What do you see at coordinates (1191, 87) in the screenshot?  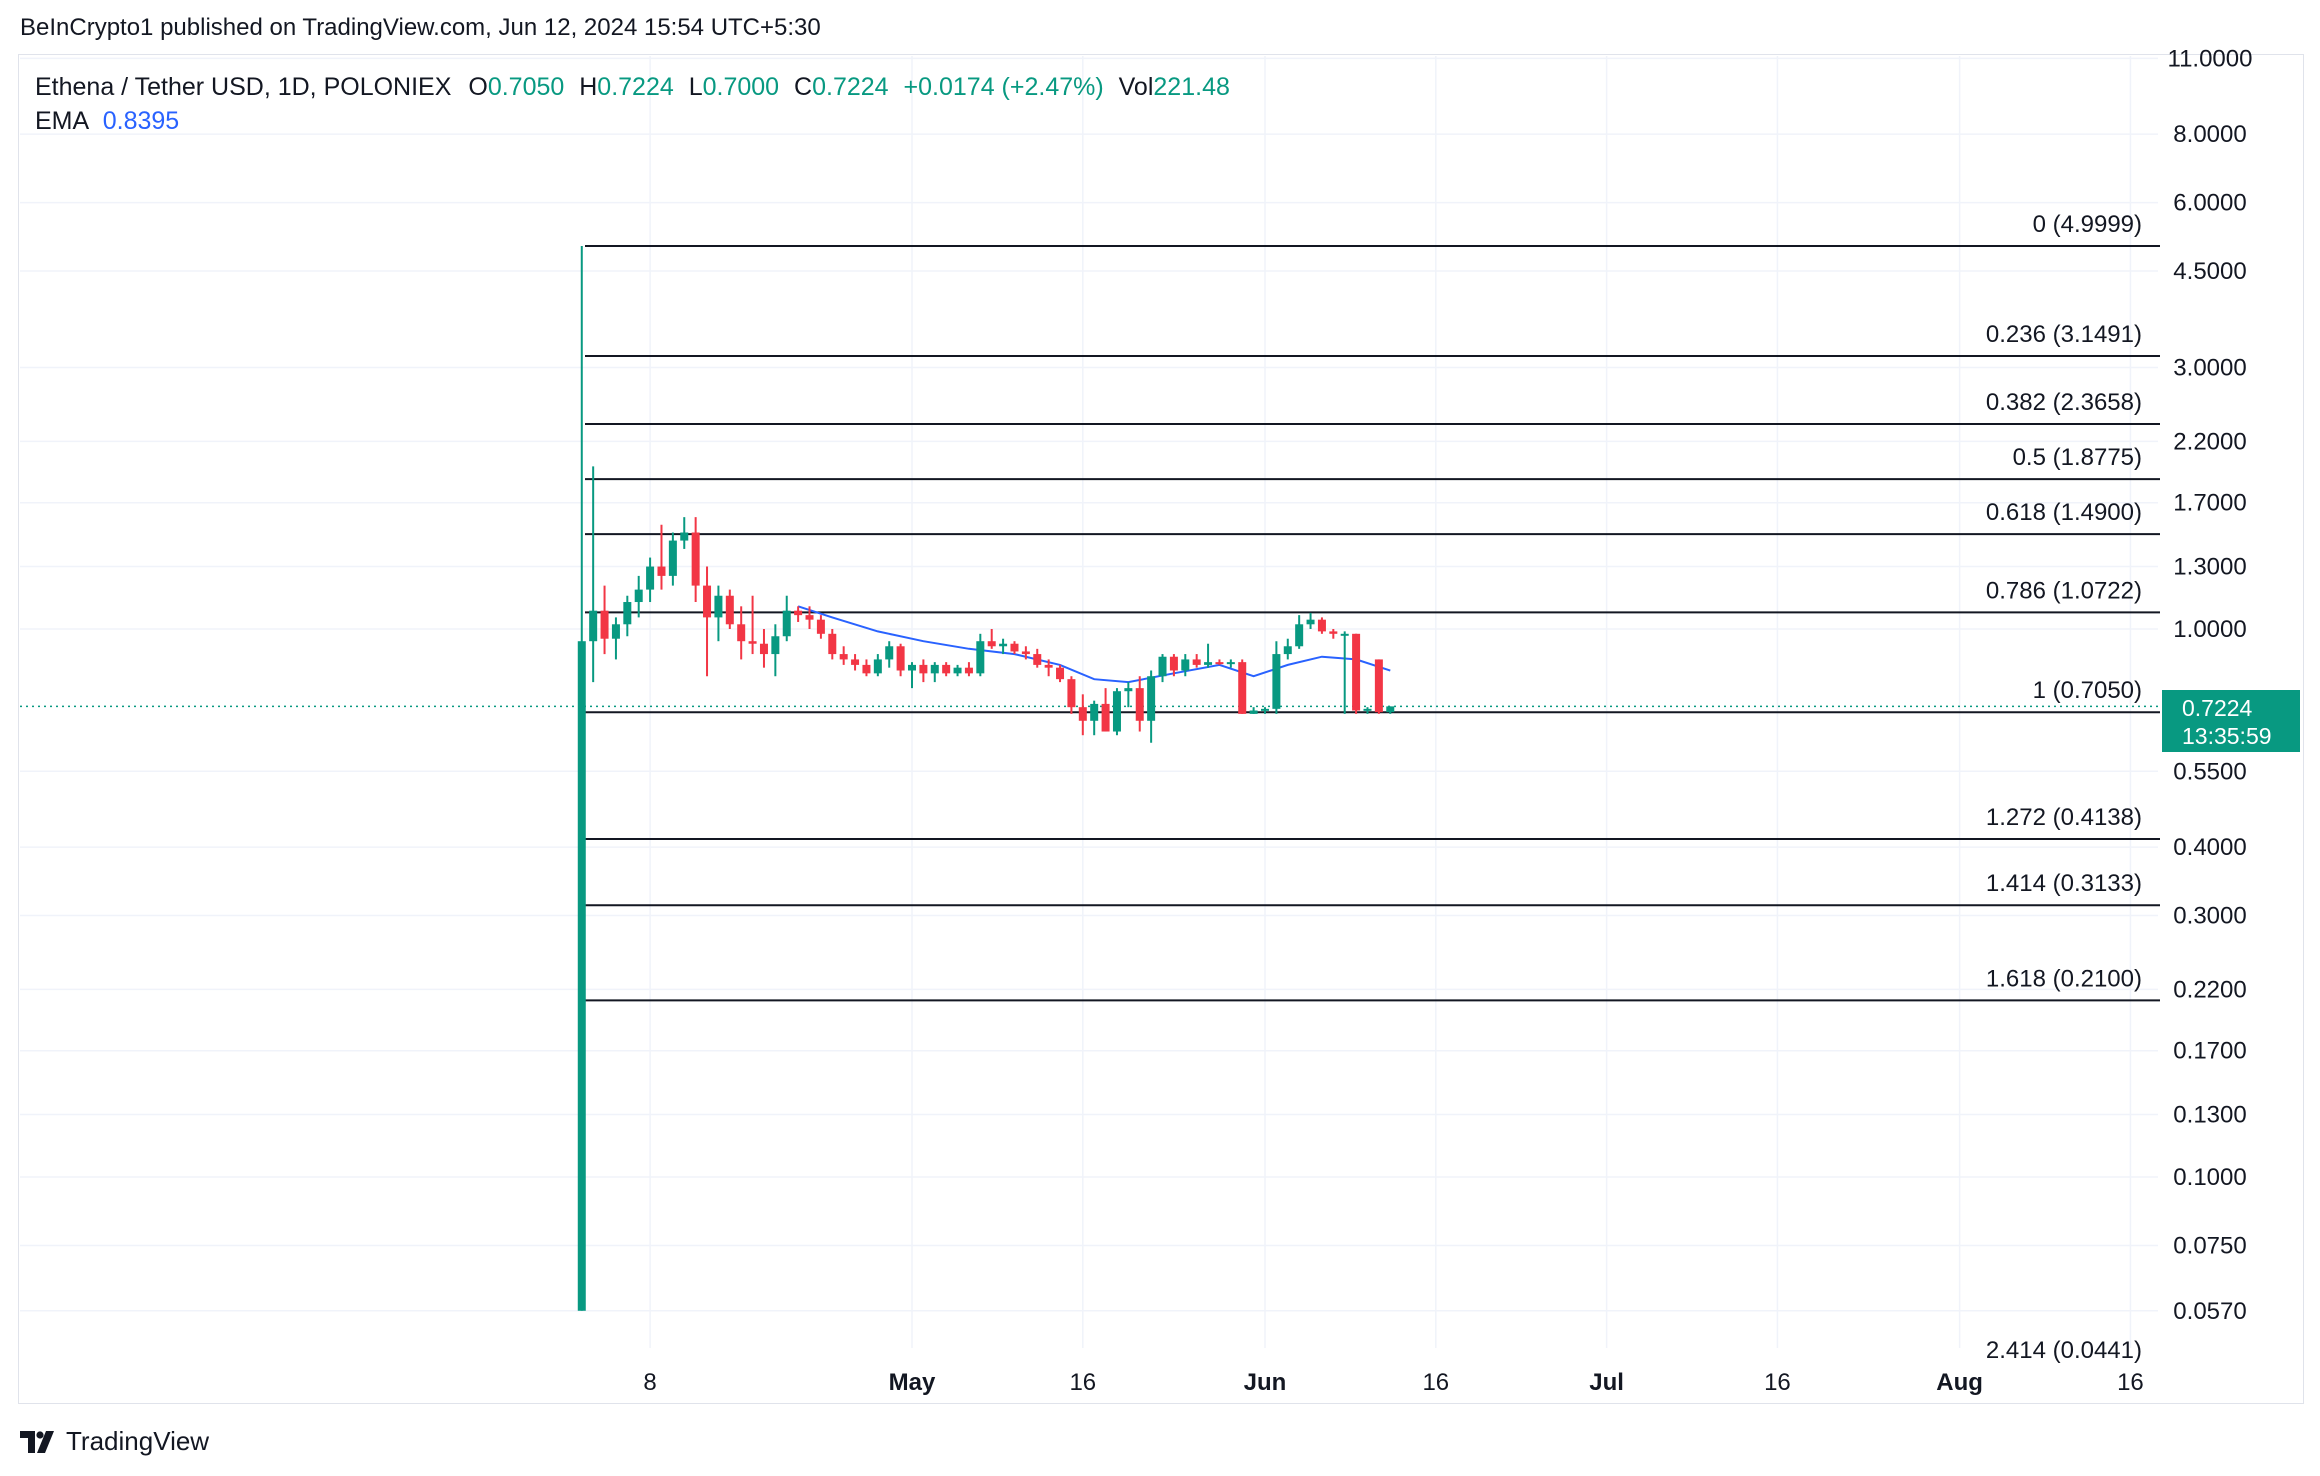 I see `volume-value: 221.48` at bounding box center [1191, 87].